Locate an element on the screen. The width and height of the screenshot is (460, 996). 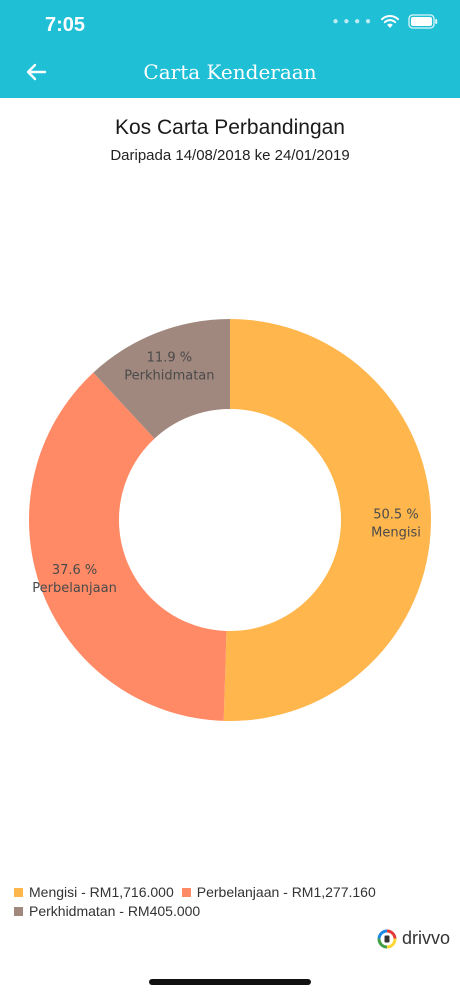
slice-name-label-mengisi: Mengisi is located at coordinates (396, 533).